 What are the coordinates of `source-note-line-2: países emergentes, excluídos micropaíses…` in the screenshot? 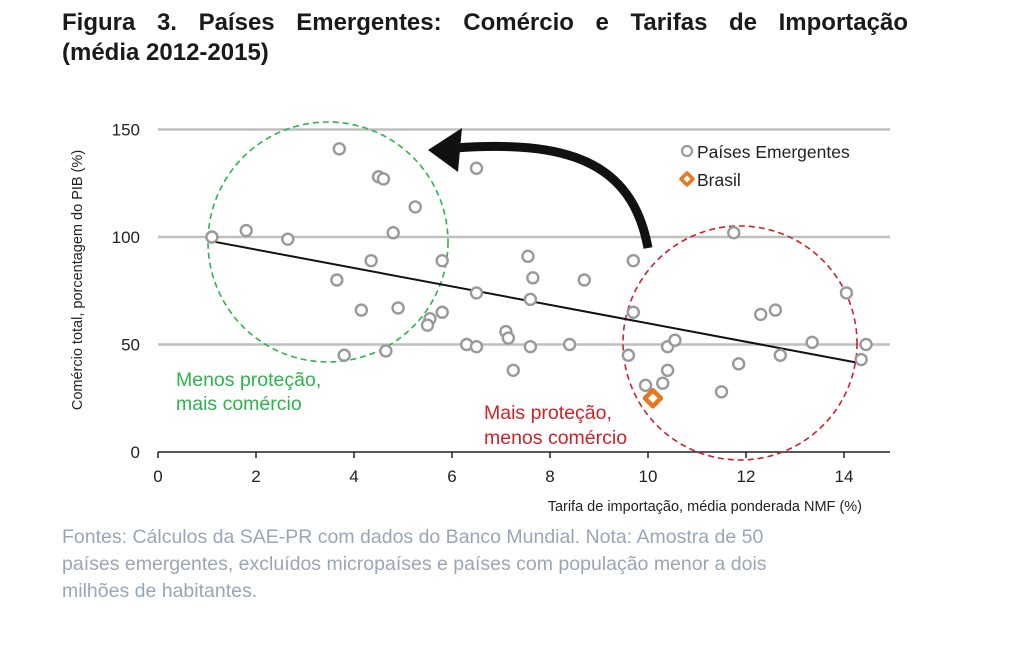 It's located at (414, 564).